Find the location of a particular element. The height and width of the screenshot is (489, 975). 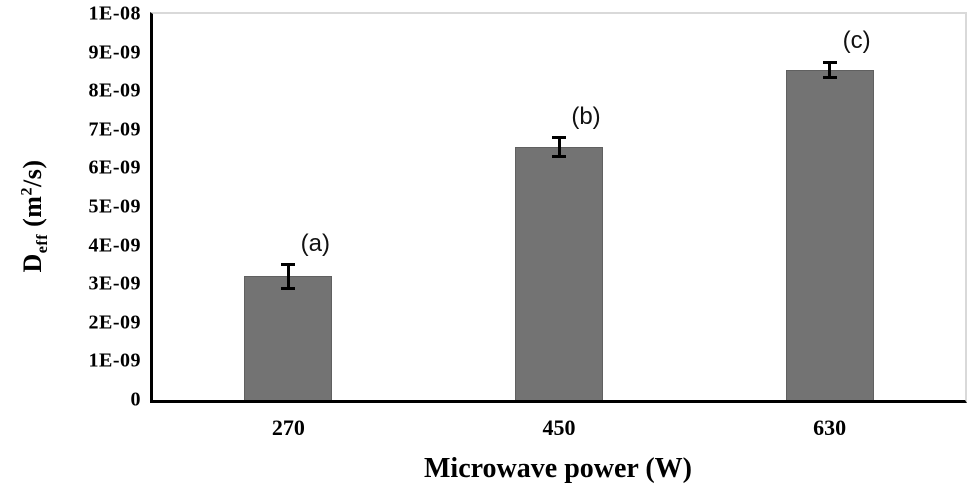

y-axis-symbol-subscript: eff is located at coordinates (43, 243).